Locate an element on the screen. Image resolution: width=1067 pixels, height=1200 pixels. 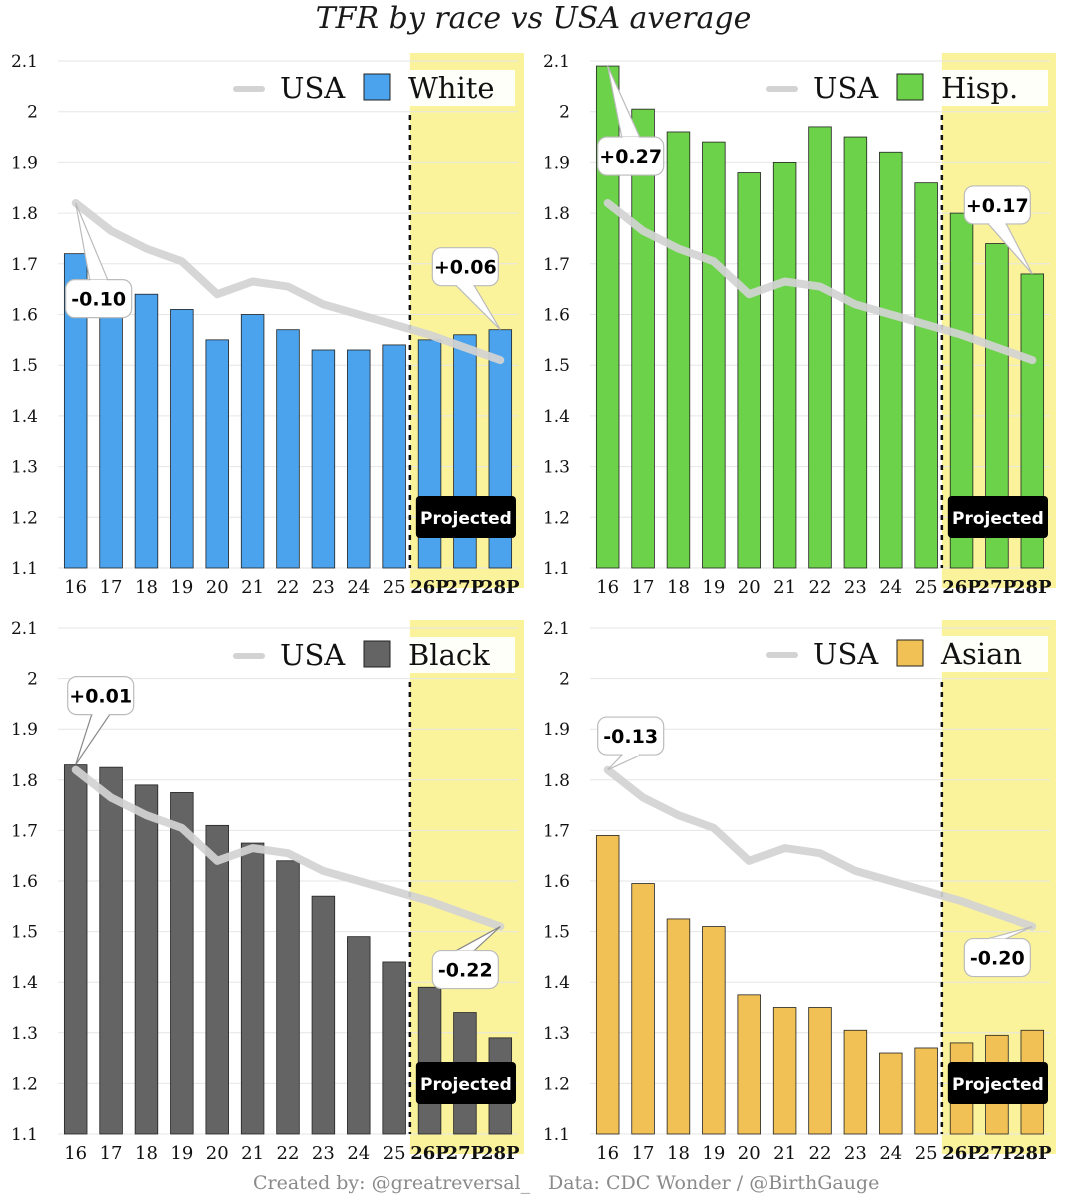
chart-title: TFR by race vs USA average is located at coordinates (533, 18).